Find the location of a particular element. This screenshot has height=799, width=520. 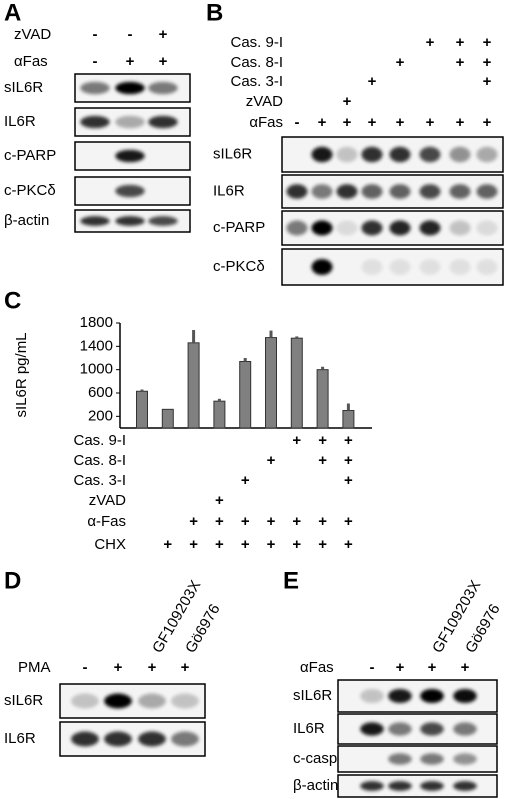

panel-label: C is located at coordinates (12, 300).